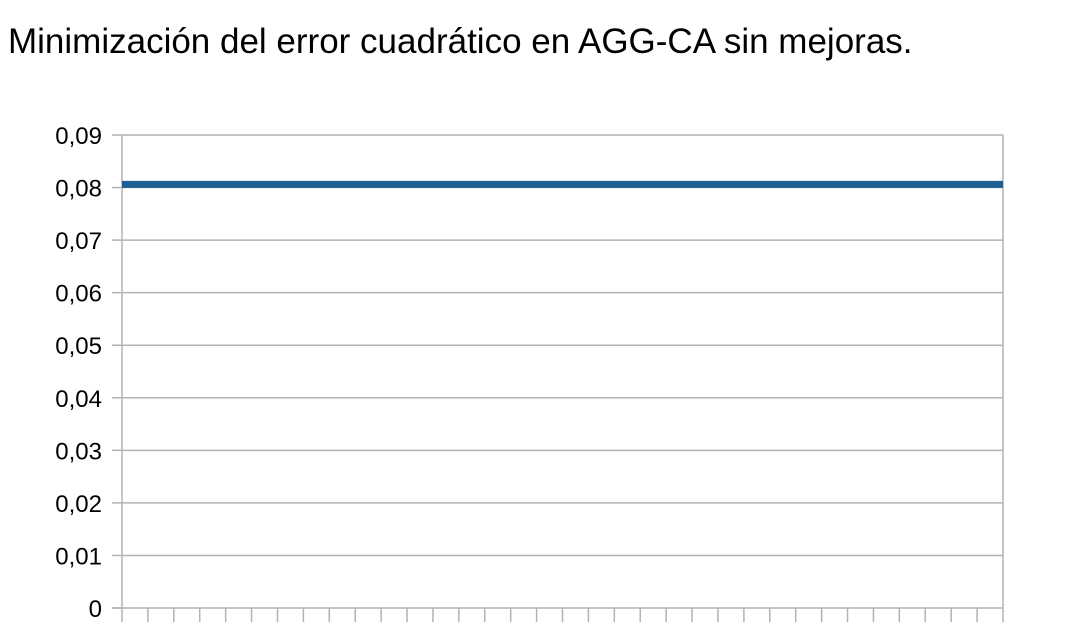 The width and height of the screenshot is (1084, 632). What do you see at coordinates (78, 399) in the screenshot?
I see `y-tick-label: 0,04` at bounding box center [78, 399].